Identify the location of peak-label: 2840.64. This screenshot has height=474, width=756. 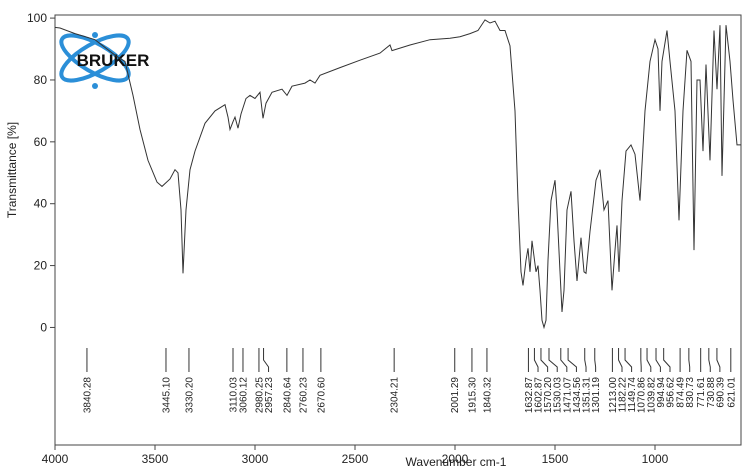
(287, 395).